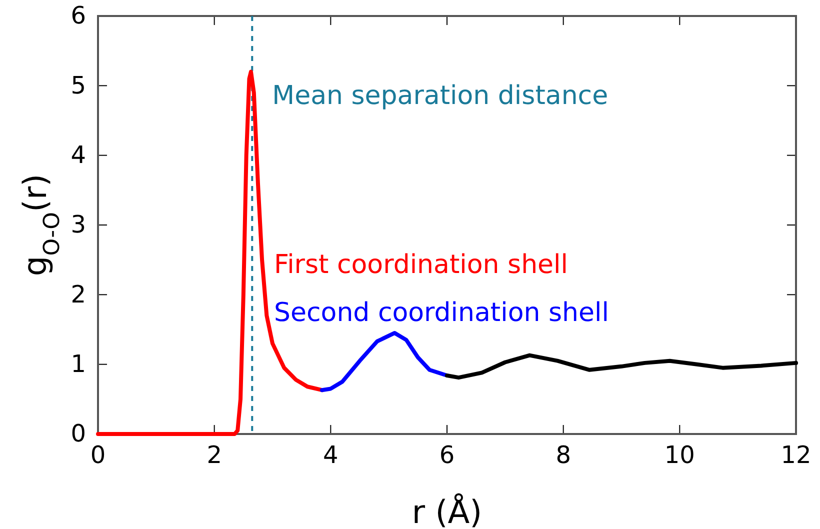 This screenshot has width=820, height=529. Describe the element at coordinates (78, 85) in the screenshot. I see `y-tick-label: 5` at that location.